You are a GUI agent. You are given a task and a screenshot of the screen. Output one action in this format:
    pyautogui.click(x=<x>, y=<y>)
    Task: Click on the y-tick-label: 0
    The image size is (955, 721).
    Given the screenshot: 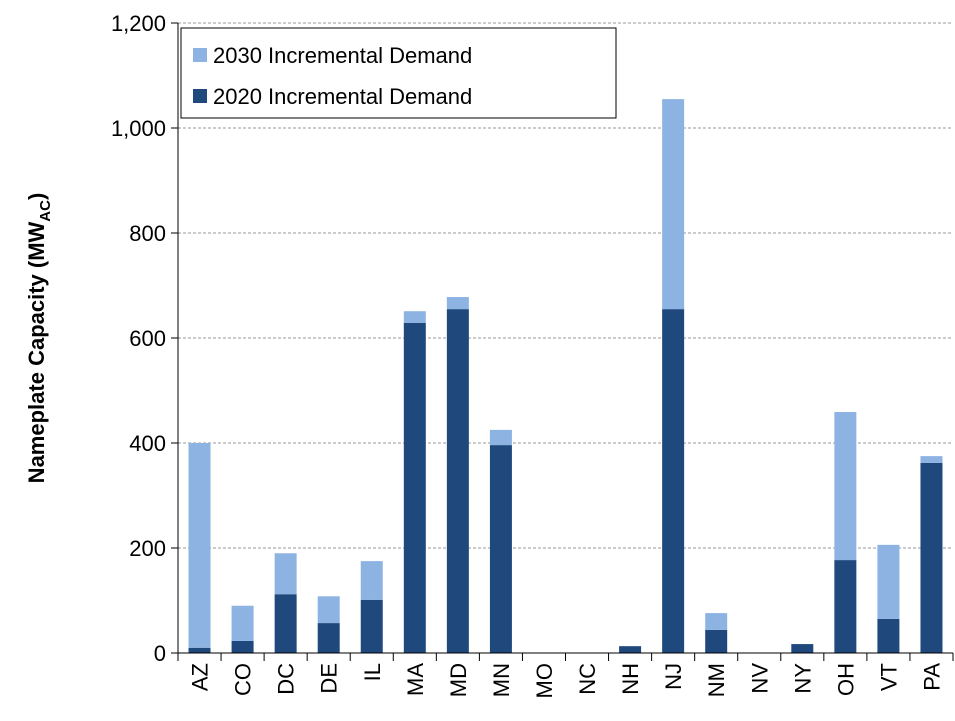 What is the action you would take?
    pyautogui.click(x=160, y=653)
    